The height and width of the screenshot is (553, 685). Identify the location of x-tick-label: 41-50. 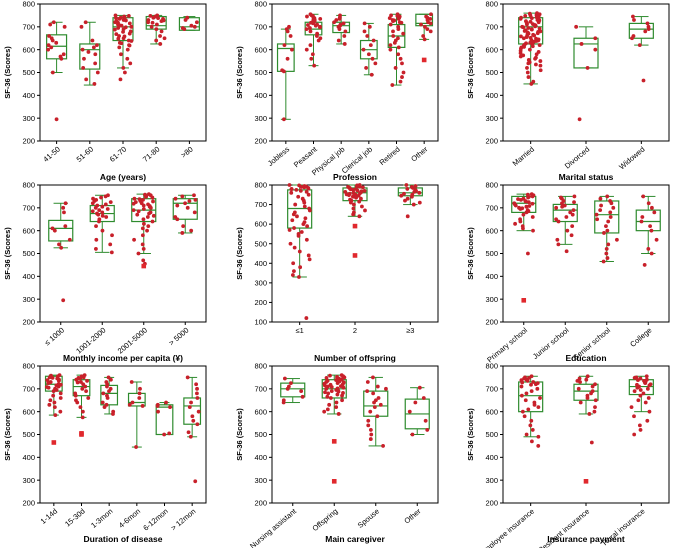
(51, 154).